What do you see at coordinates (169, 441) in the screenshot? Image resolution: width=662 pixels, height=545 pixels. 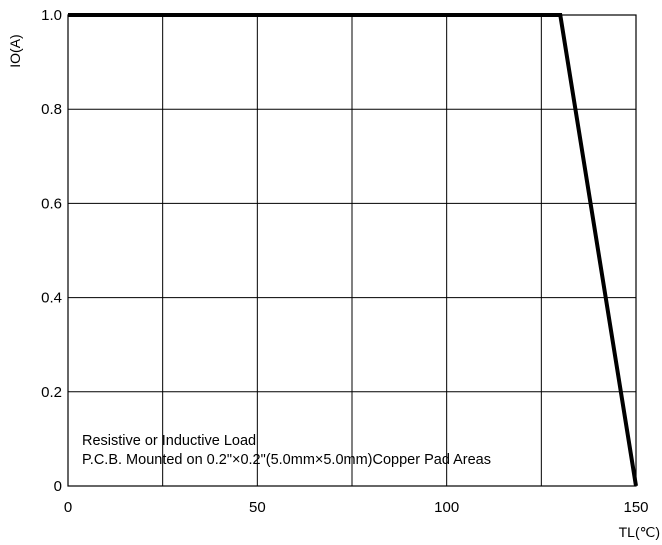 I see `annotation-load-type: Resistive or Inductive Load` at bounding box center [169, 441].